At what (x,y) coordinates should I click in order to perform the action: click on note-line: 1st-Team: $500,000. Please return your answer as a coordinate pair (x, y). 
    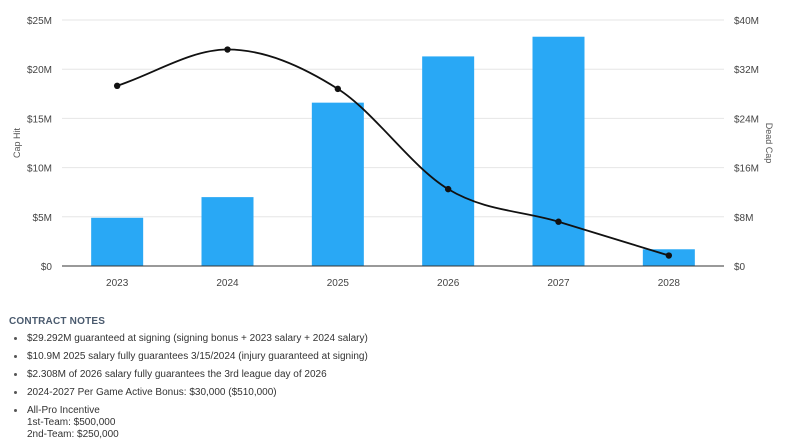
    Looking at the image, I should click on (71, 422).